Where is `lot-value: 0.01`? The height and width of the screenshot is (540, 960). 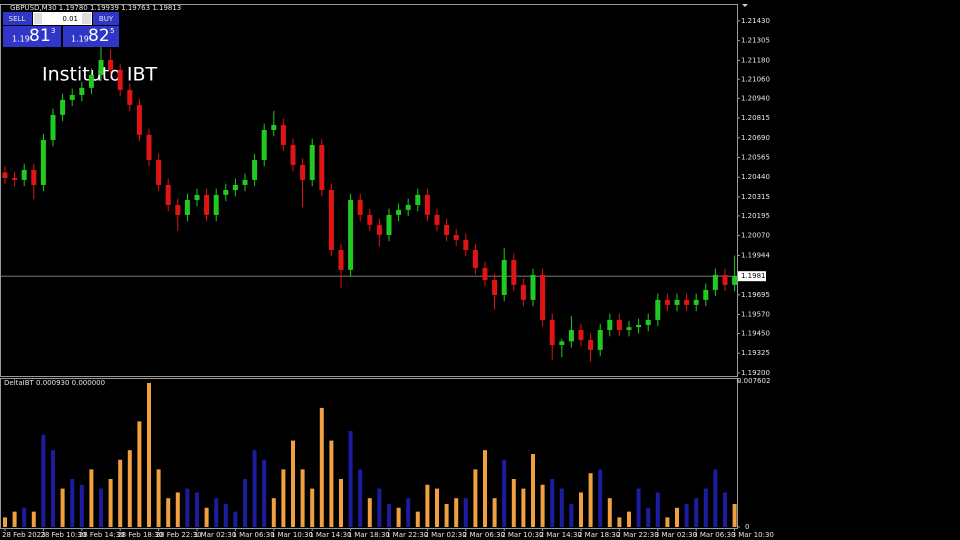
lot-value: 0.01 is located at coordinates (70, 19).